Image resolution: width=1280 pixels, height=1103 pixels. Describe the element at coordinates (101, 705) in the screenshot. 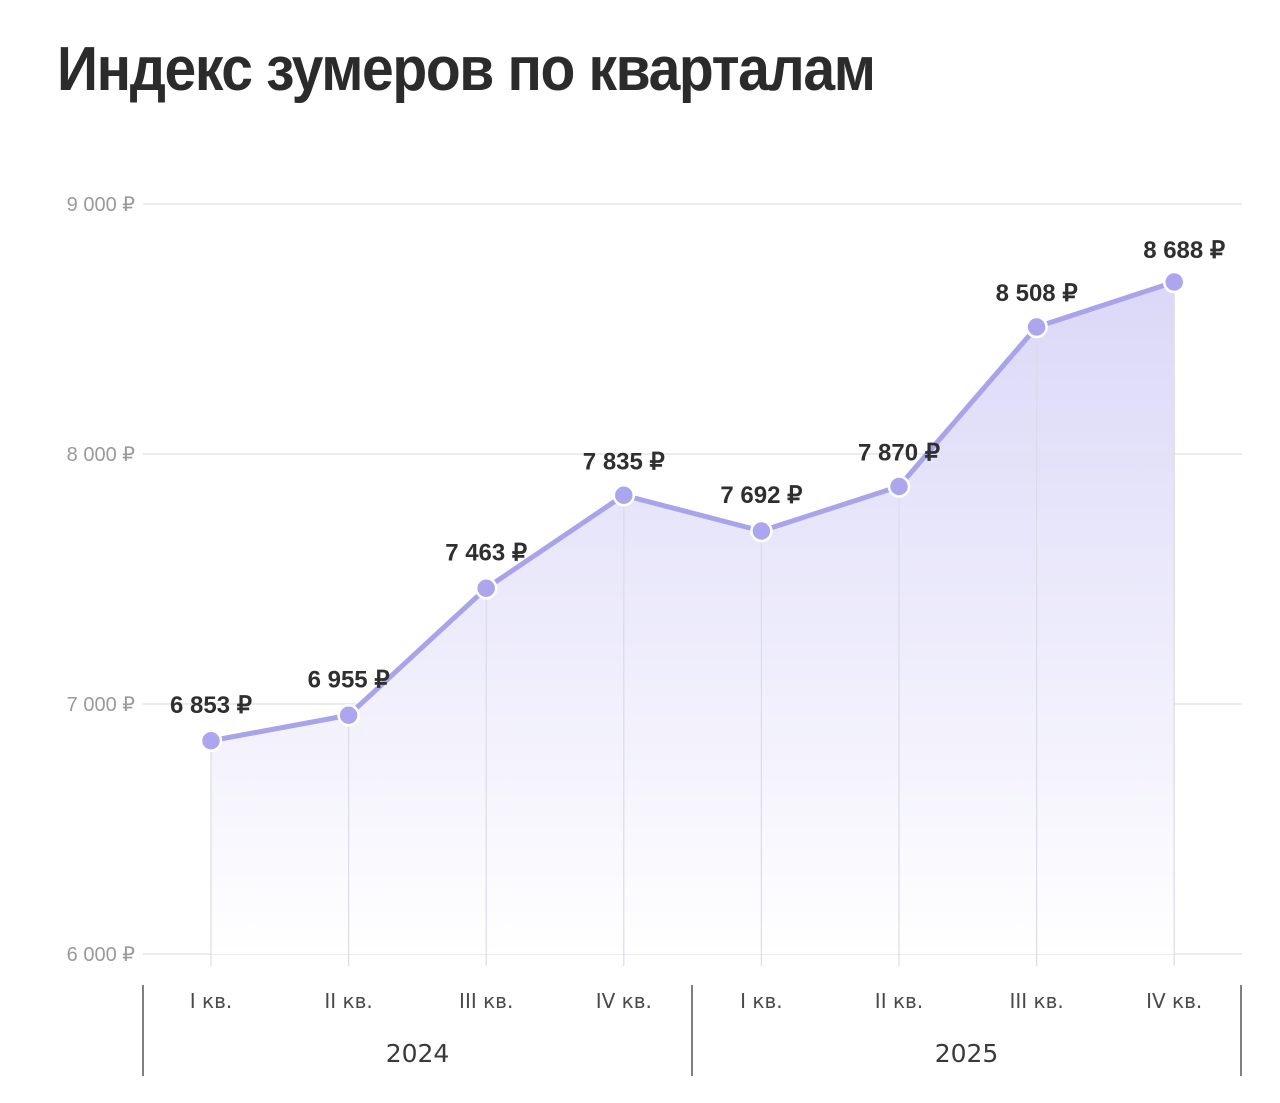

I see `y-tick-label: 7 000 ₽` at that location.